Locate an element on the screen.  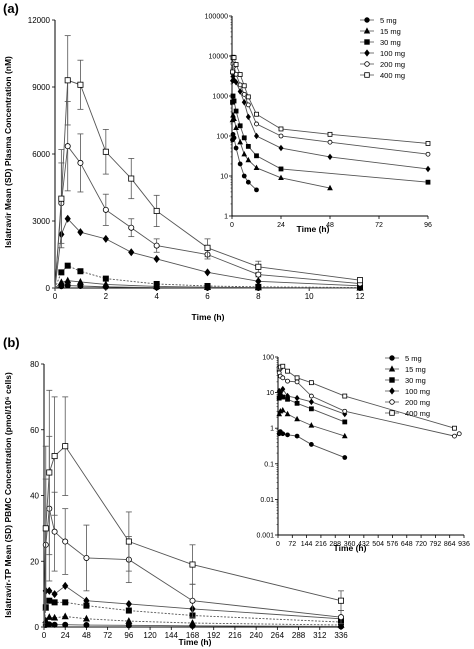
panel-a-inset-series-line is located at coordinates (244, 162).